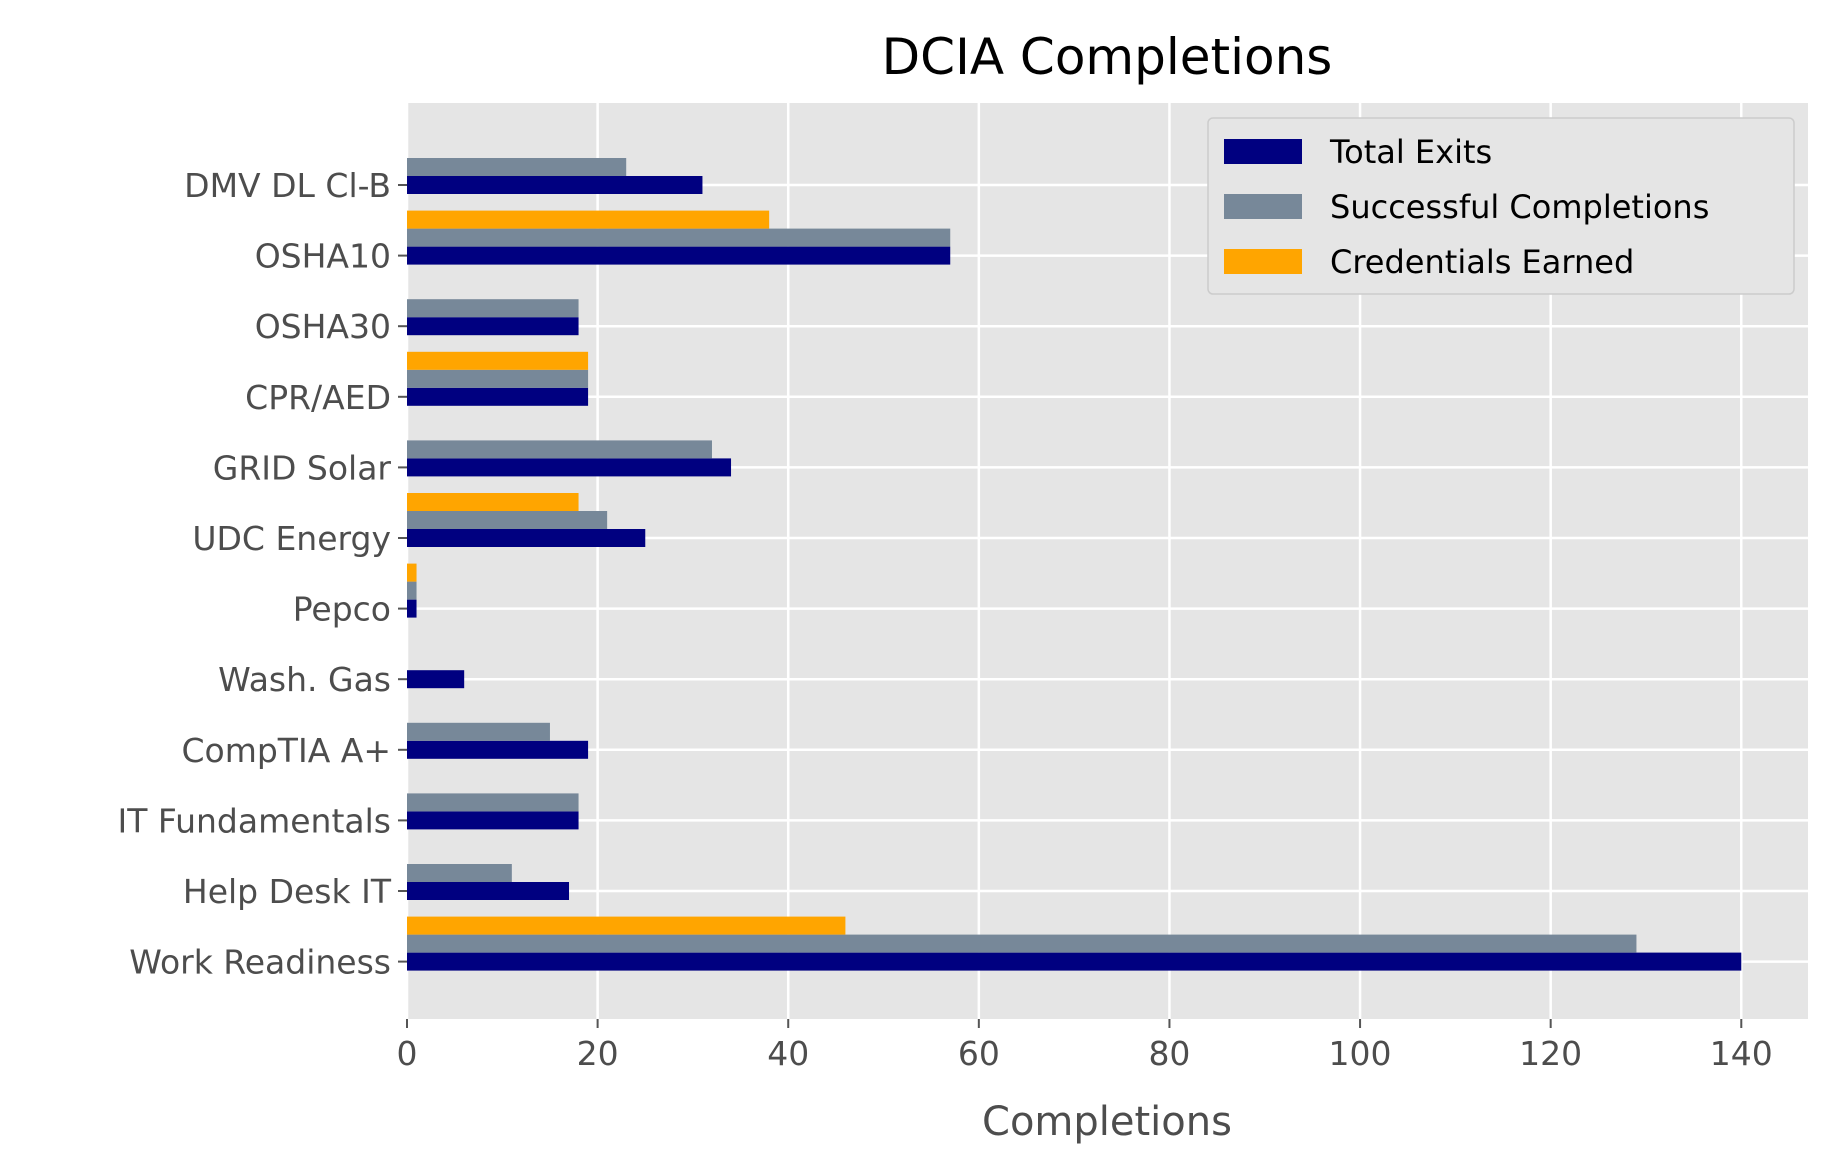 The image size is (1829, 1170). Describe the element at coordinates (1410, 152) in the screenshot. I see `legend-label: Total Exits` at that location.